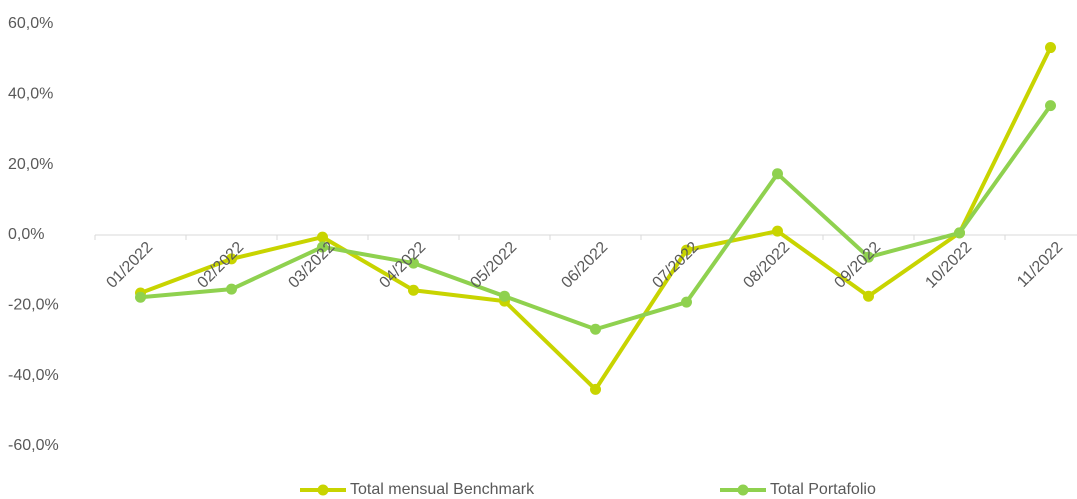 The height and width of the screenshot is (499, 1077). Describe the element at coordinates (26, 234) in the screenshot. I see `y-tick-label: 0,0%` at that location.